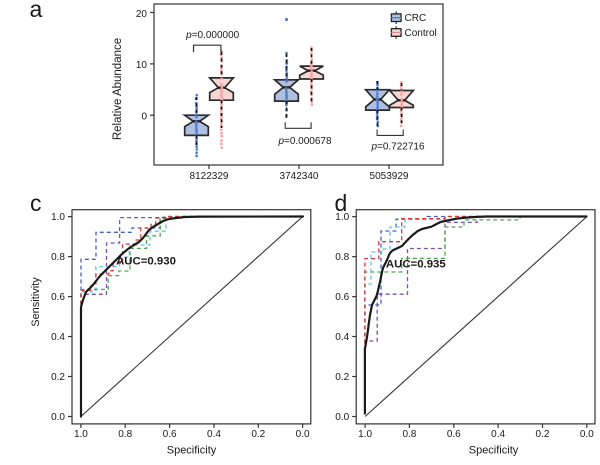 The width and height of the screenshot is (600, 465). What do you see at coordinates (389, 176) in the screenshot?
I see `svg-text: 5053929` at bounding box center [389, 176].